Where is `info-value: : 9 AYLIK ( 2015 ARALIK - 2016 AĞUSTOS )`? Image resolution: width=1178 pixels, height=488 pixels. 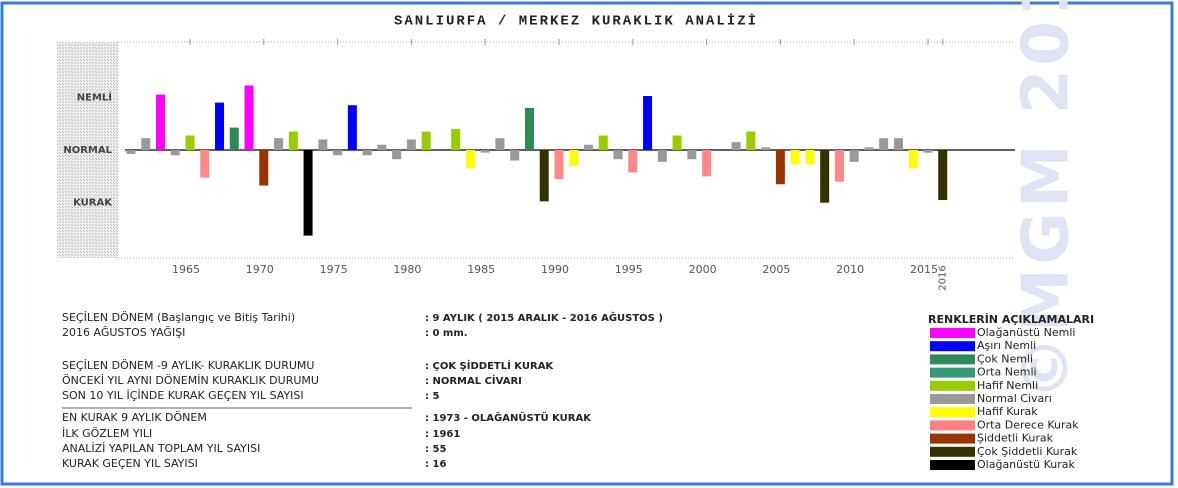 info-value: : 9 AYLIK ( 2015 ARALIK - 2016 AĞUSTOS ) is located at coordinates (544, 317).